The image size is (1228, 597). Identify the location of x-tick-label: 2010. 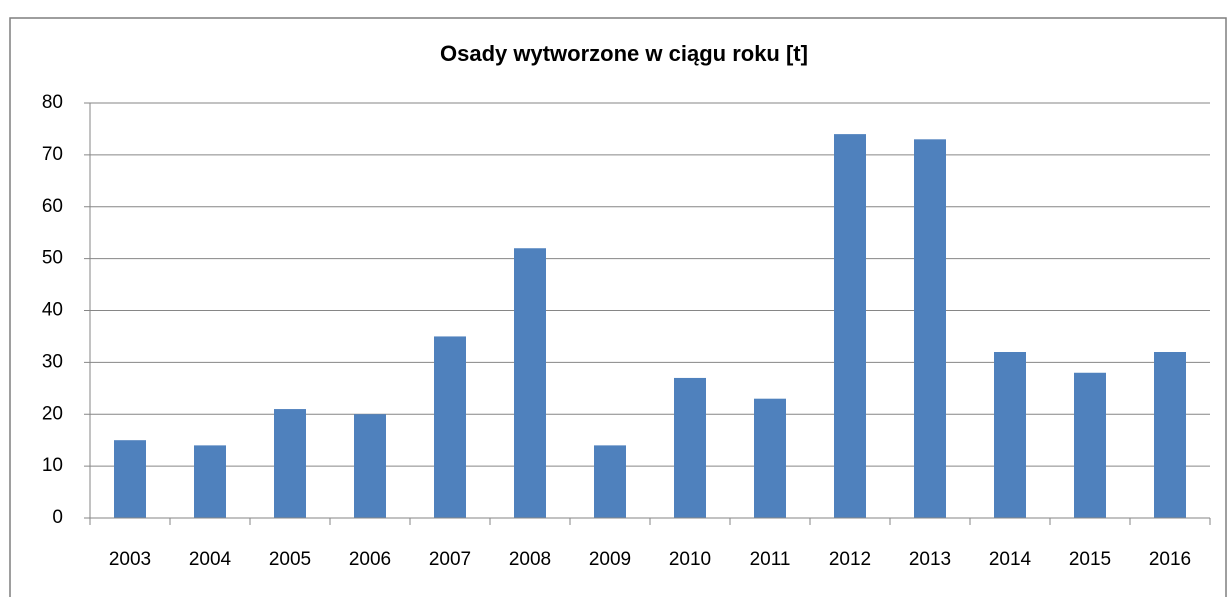
(690, 559).